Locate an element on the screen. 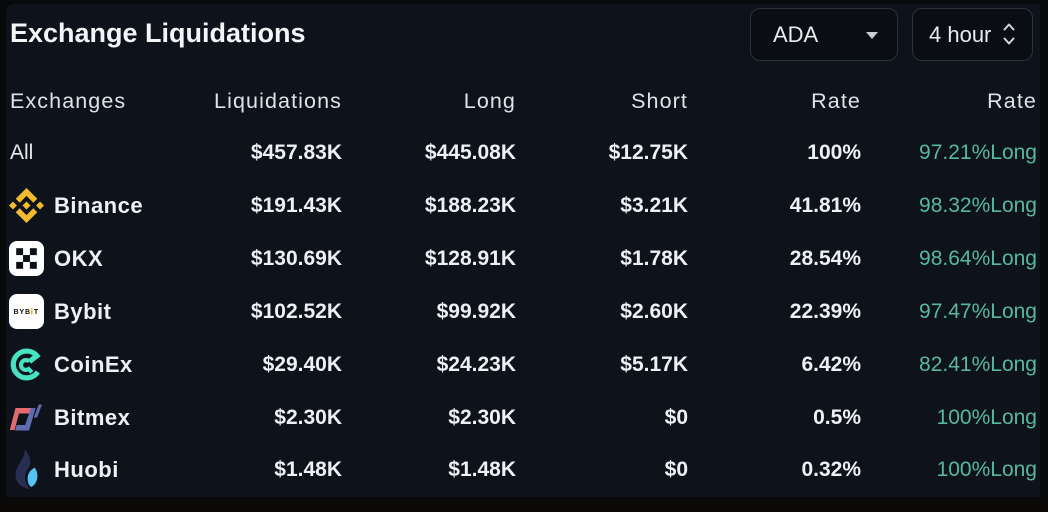 The image size is (1048, 512). svg-text: BYB is located at coordinates (22, 312).